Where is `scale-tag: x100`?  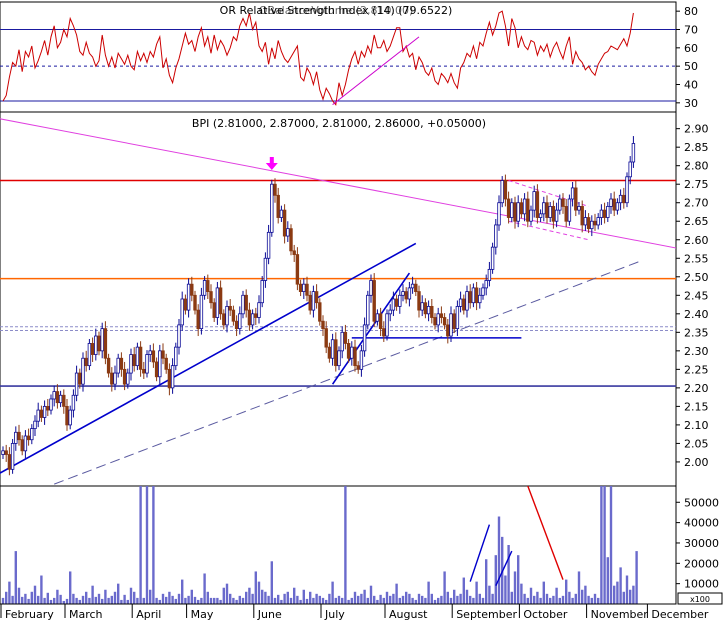
scale-tag: x100 is located at coordinates (700, 599).